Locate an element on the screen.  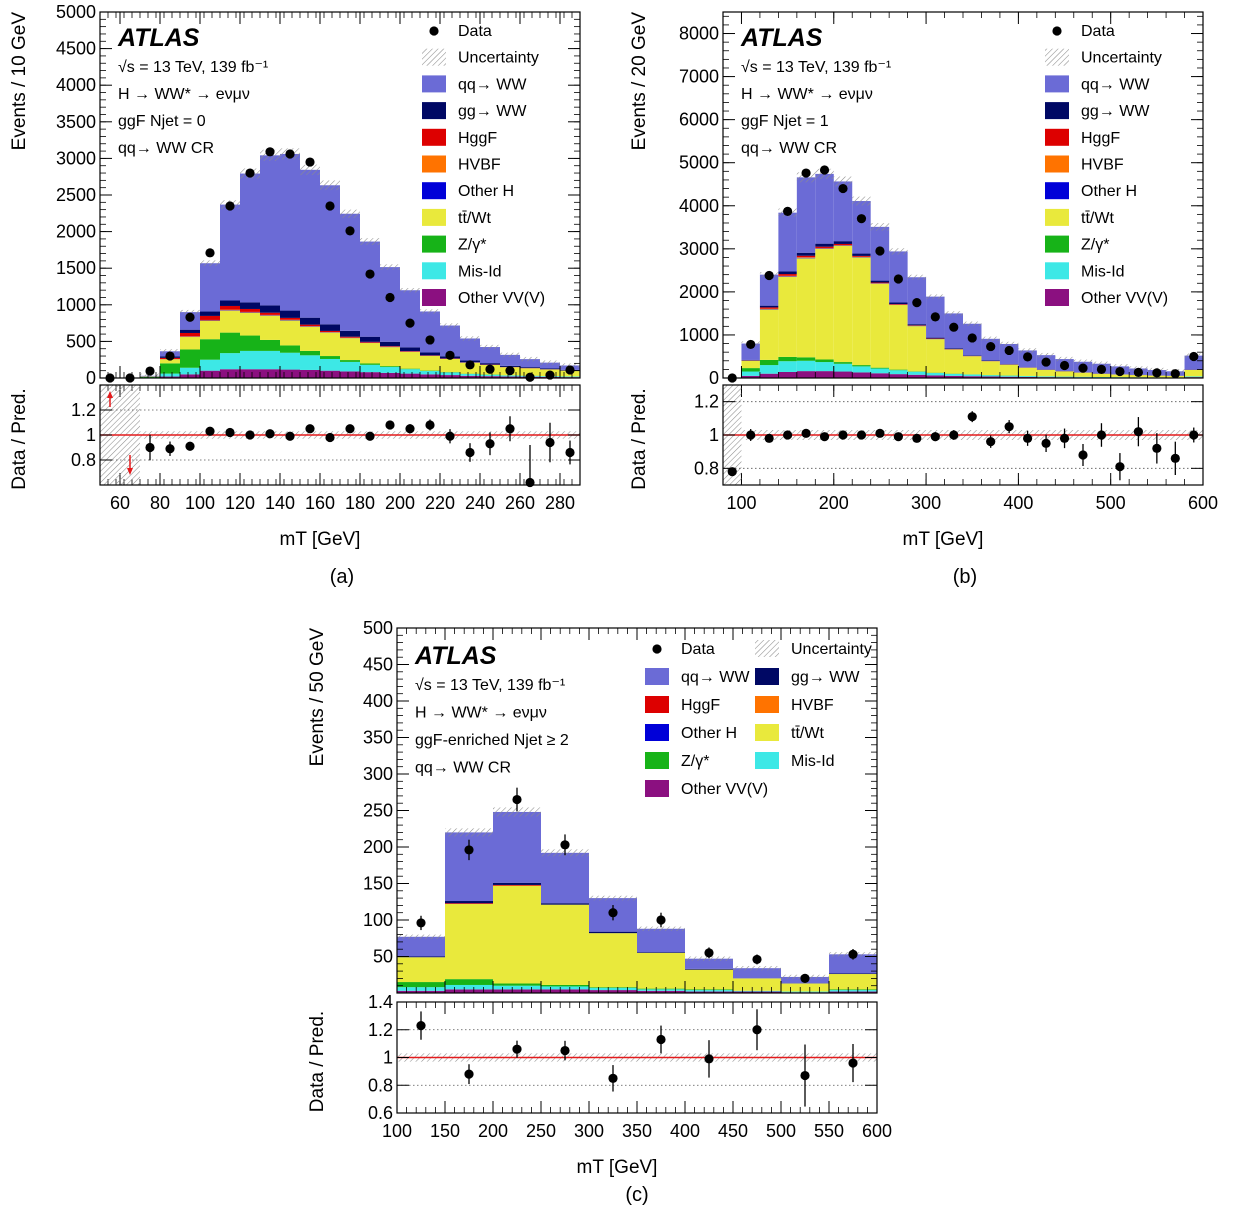
bar-h-vbf is located at coordinates (230, 310).